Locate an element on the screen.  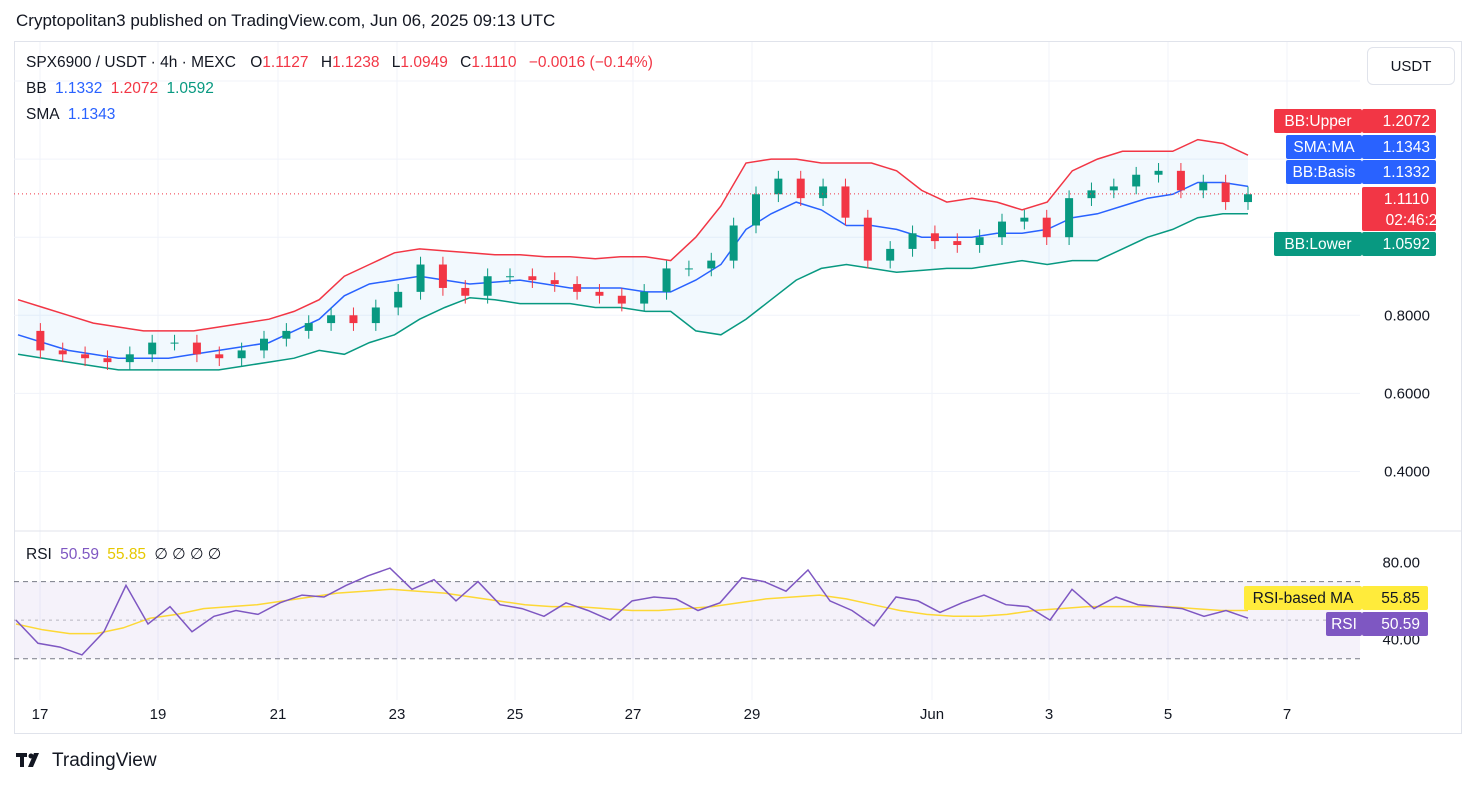
sma-legend: SMA 1.1343 is located at coordinates (72, 115).